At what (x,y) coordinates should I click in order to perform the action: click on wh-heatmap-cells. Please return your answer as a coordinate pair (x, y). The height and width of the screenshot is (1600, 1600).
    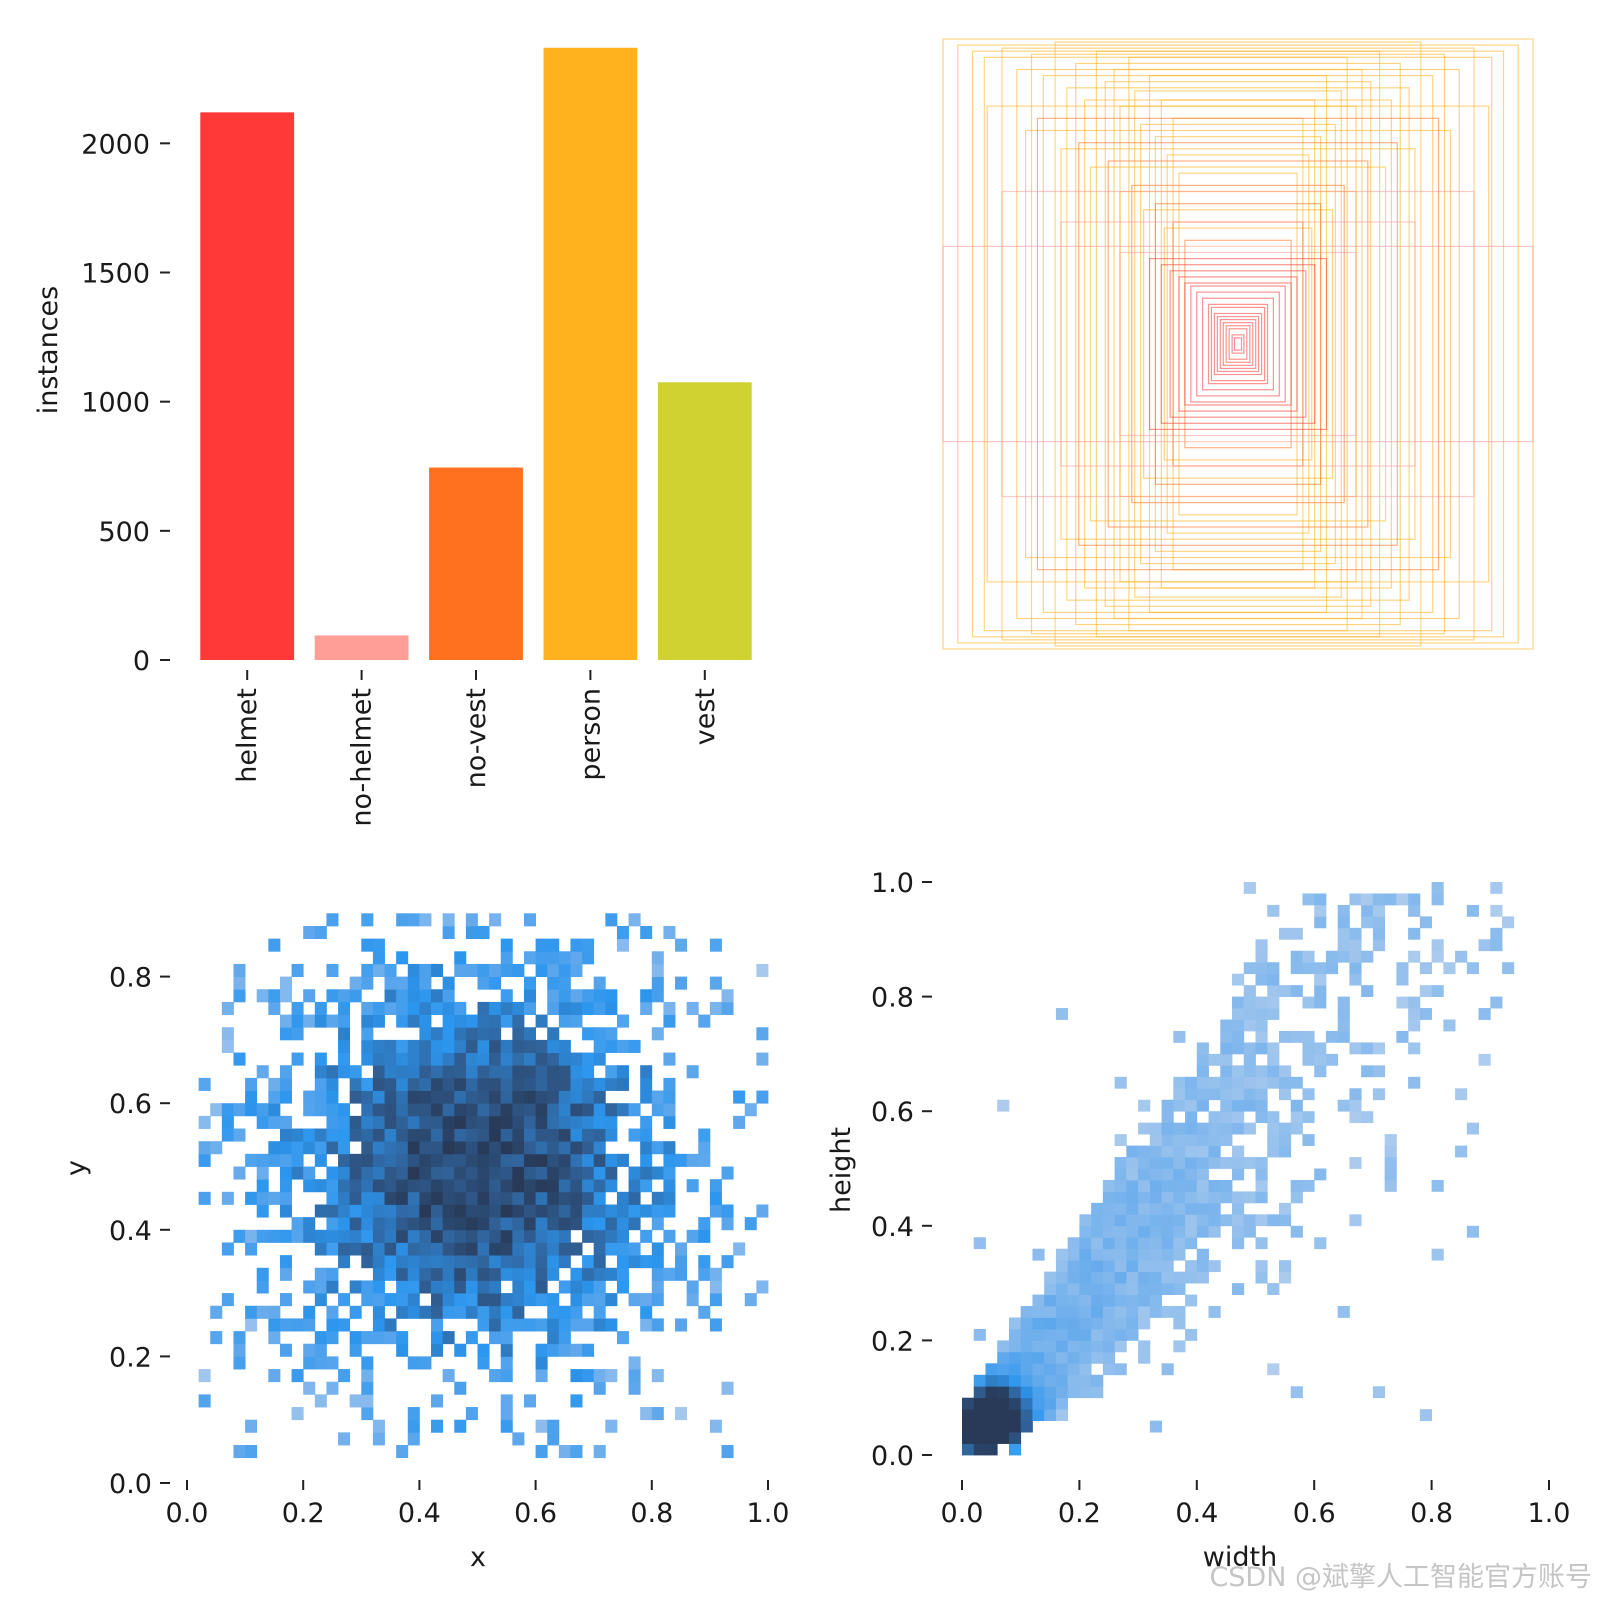
    Looking at the image, I should click on (1238, 1169).